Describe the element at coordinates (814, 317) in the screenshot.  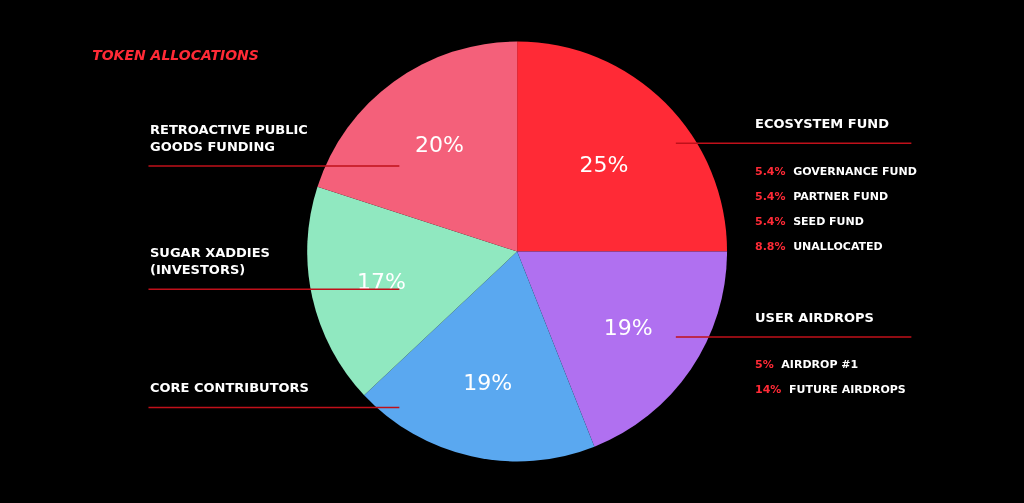
I see `slice-label: USER AIRDROPS` at that location.